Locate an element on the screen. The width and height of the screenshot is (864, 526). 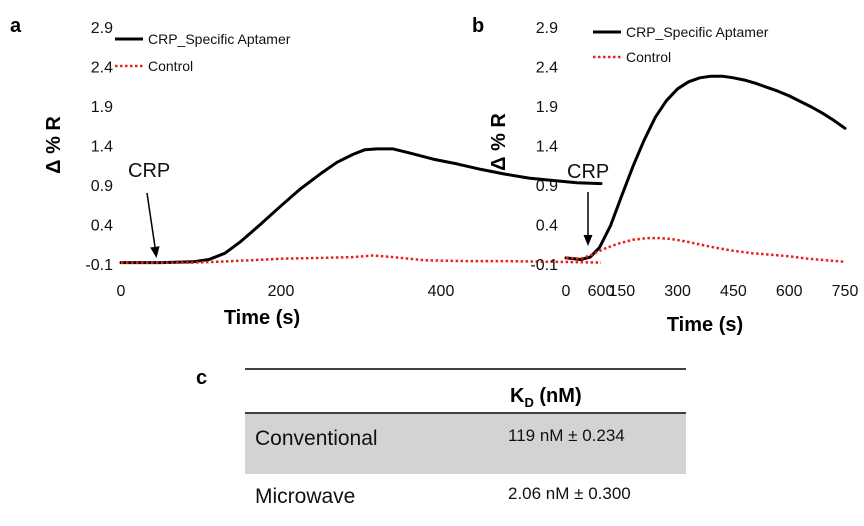
x-tick-label-b: 150 is located at coordinates (621, 291).